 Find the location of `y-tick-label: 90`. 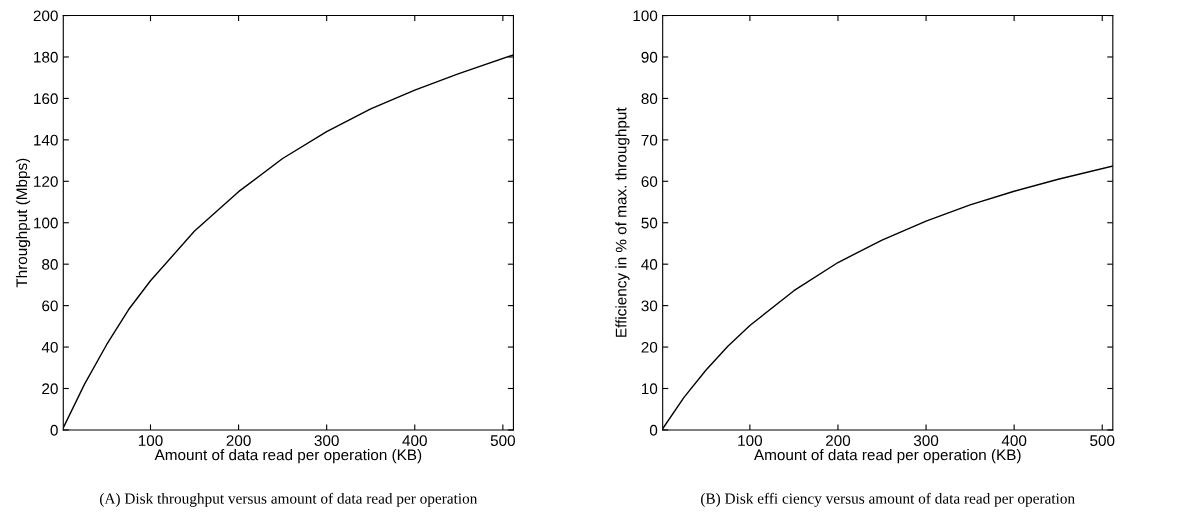

y-tick-label: 90 is located at coordinates (649, 57).